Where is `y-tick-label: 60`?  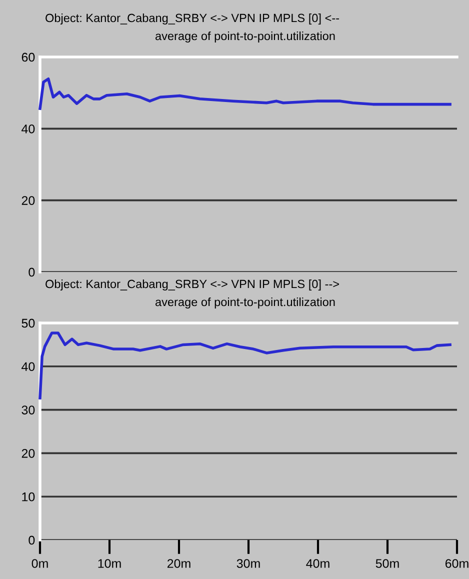 y-tick-label: 60 is located at coordinates (28, 57).